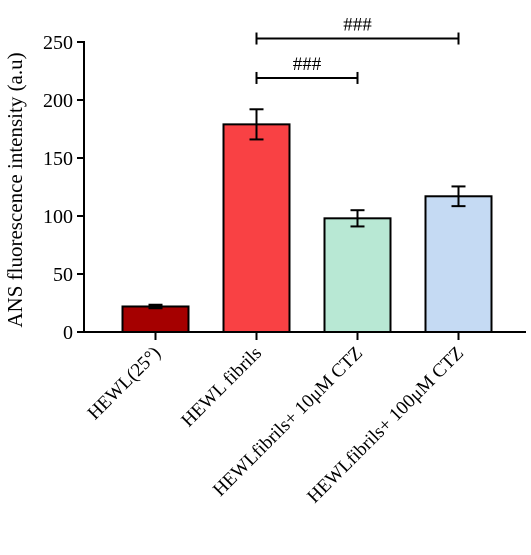 The height and width of the screenshot is (555, 531). Describe the element at coordinates (58, 43) in the screenshot. I see `y-tick-label: 250` at that location.